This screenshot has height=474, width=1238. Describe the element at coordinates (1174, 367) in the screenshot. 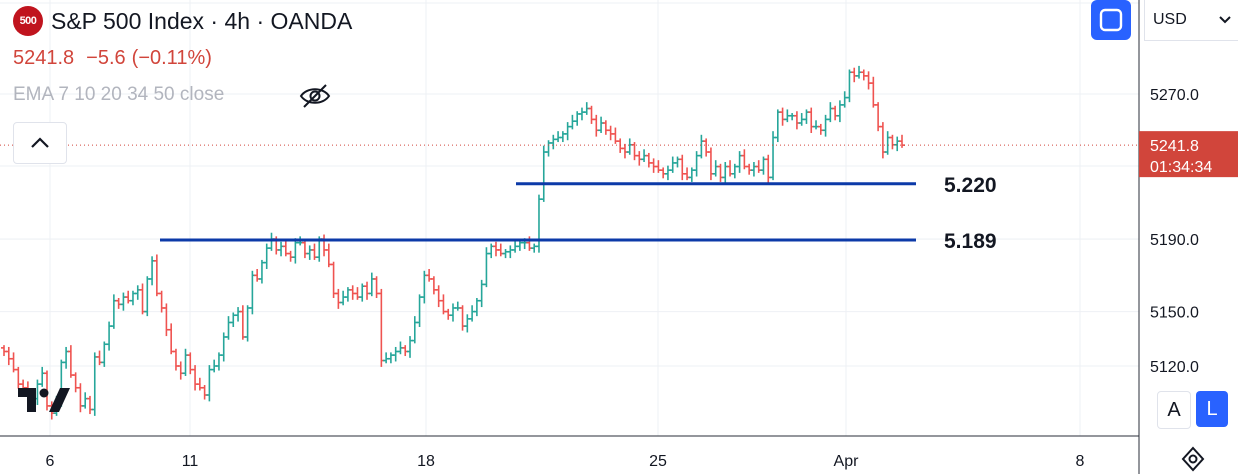

I see `price-tick-label: 5120.0` at that location.